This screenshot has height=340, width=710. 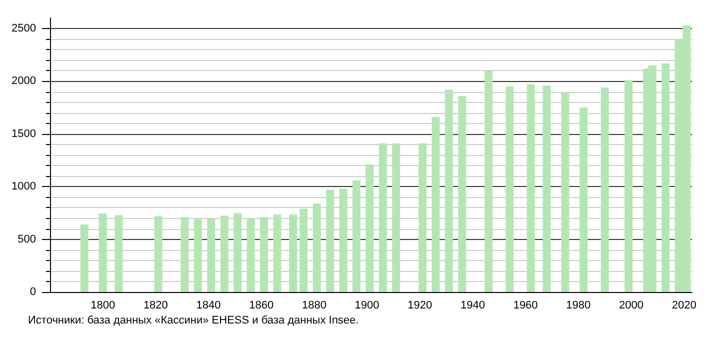 I want to click on x-tick-label: 1960, so click(x=525, y=306).